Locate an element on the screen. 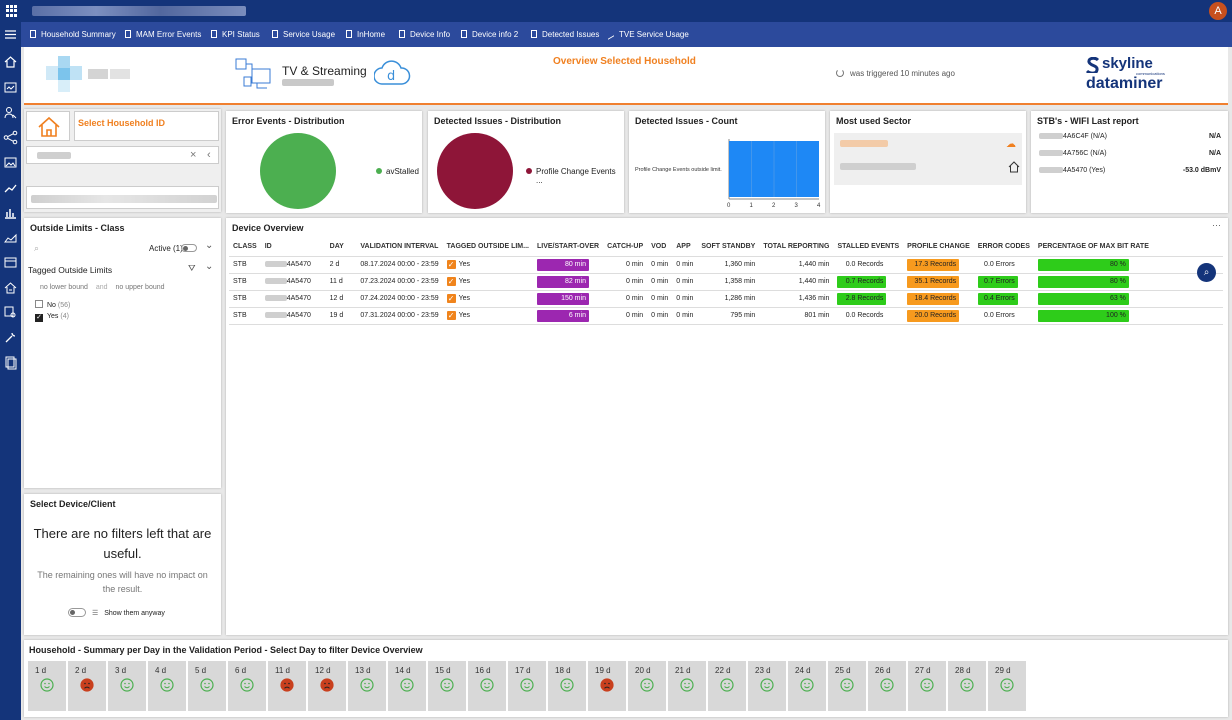  day-tile: 18 d is located at coordinates (567, 686).